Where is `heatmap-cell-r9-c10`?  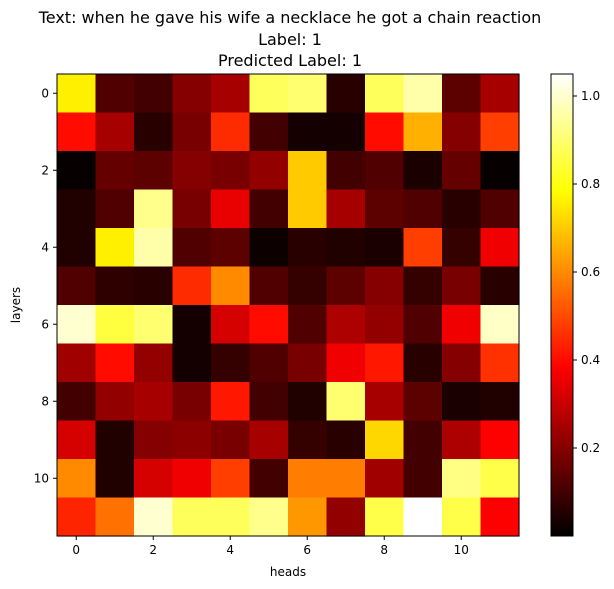 heatmap-cell-r9-c10 is located at coordinates (462, 440).